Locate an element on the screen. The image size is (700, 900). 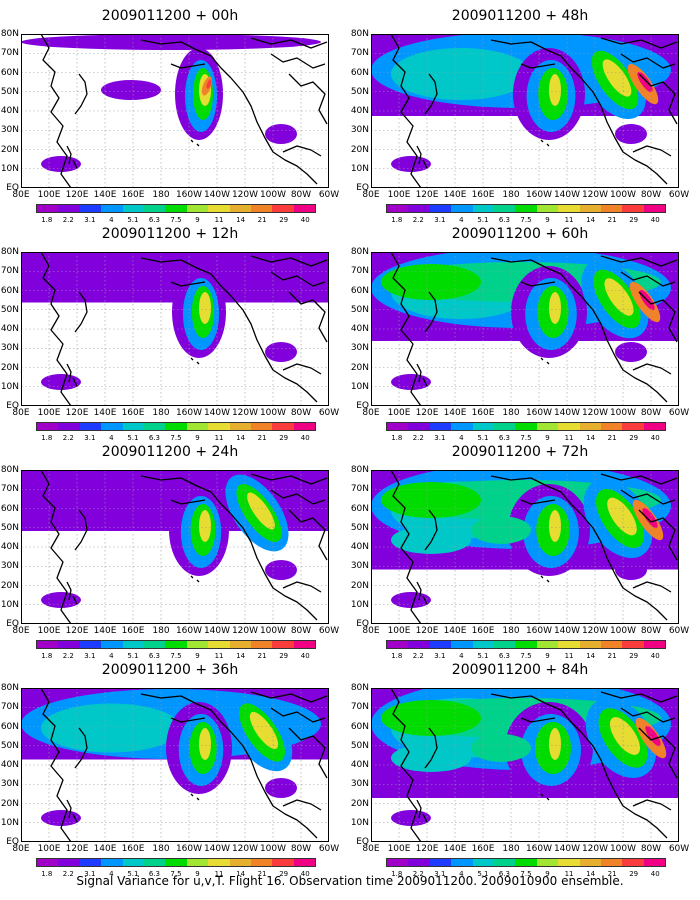
colorbar is located at coordinates (526, 644).